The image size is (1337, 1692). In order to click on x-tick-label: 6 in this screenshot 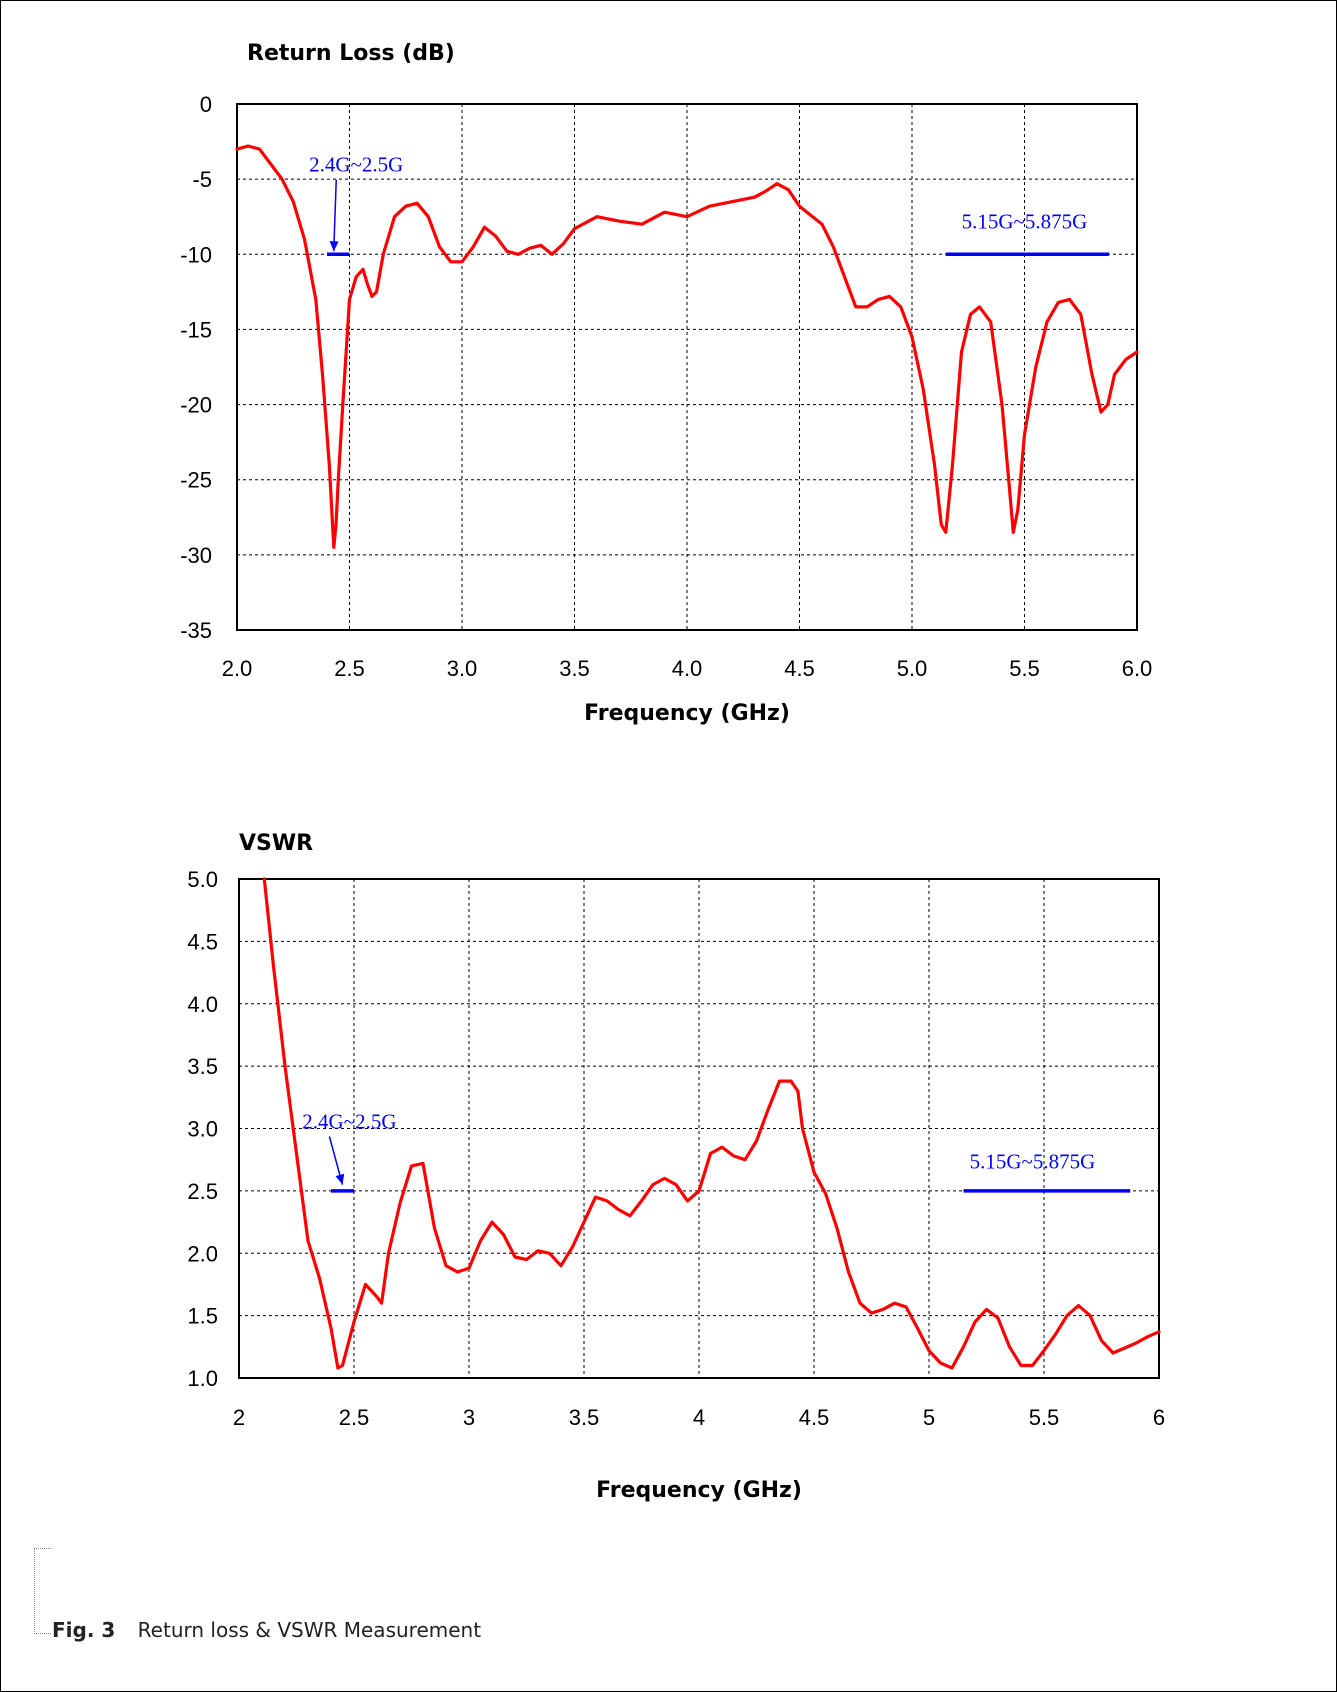, I will do `click(1159, 1417)`.